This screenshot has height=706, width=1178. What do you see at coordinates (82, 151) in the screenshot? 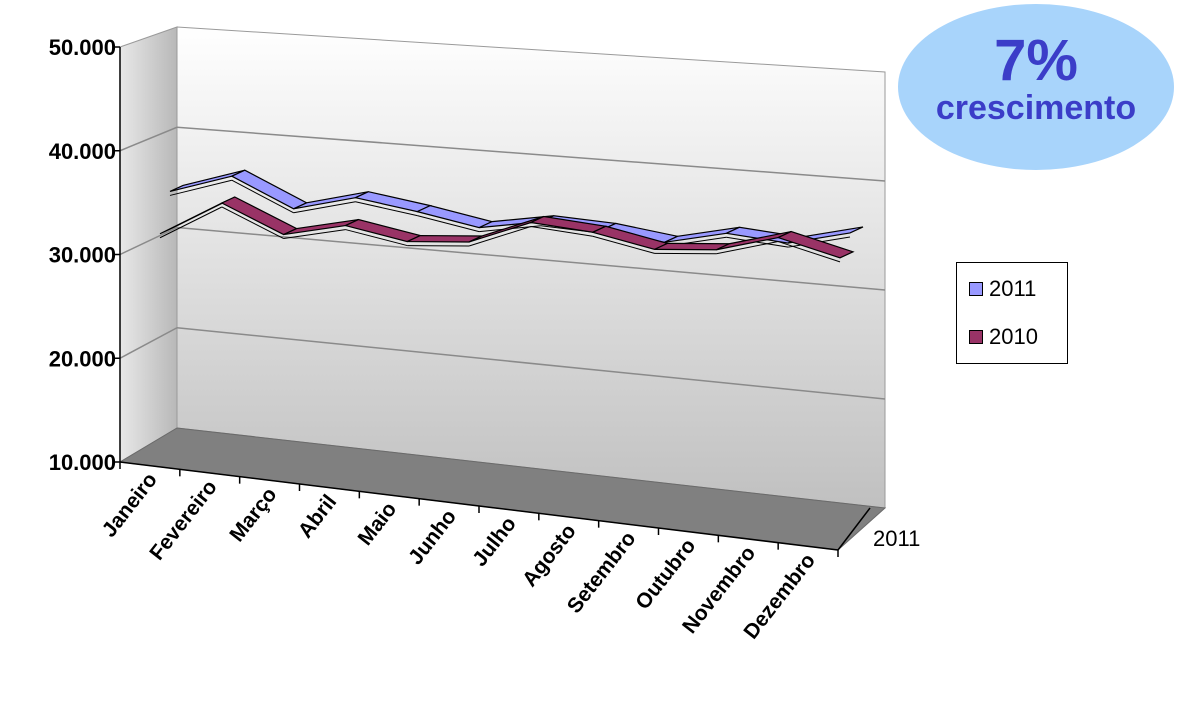
I see `y-tick-label: 40.000` at bounding box center [82, 151].